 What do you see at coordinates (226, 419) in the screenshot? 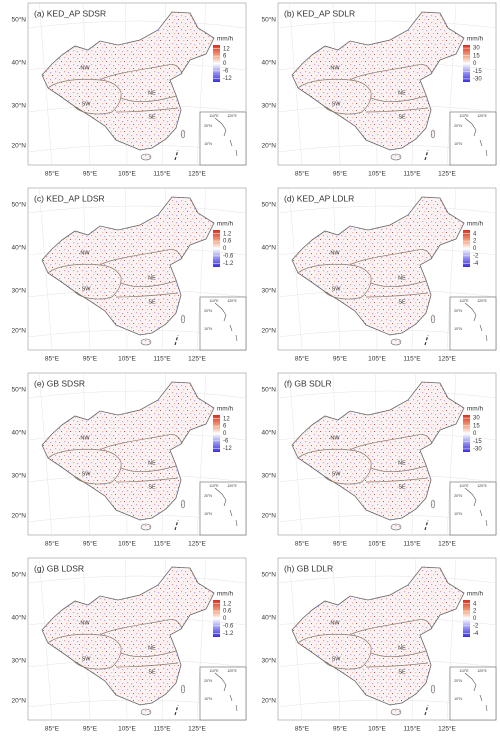
I see `colorbar-tick-label: 12` at bounding box center [226, 419].